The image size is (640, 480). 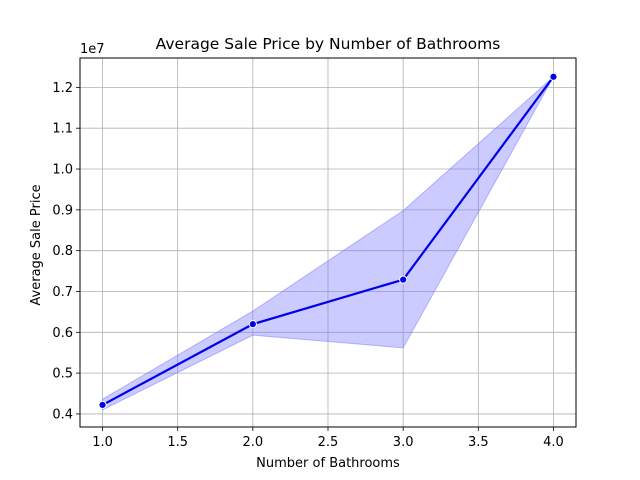 I want to click on y-axis-ticks: 0.4 0.5 0.6 0.7 0.8 0.9 1.0 1.1 1.2, so click(x=66, y=251).